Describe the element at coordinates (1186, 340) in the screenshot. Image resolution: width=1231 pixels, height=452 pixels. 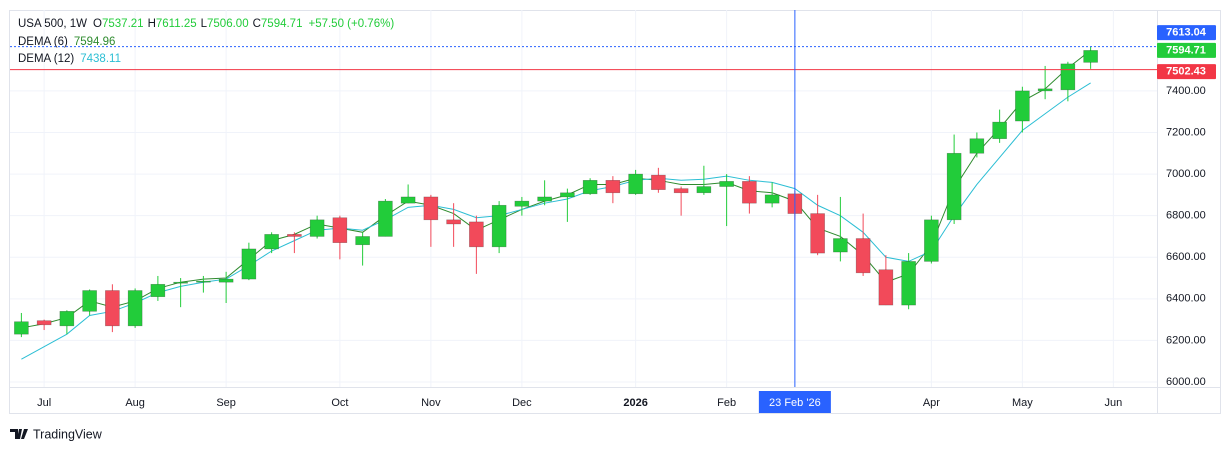
I see `y-tick-label: 6200.00` at that location.